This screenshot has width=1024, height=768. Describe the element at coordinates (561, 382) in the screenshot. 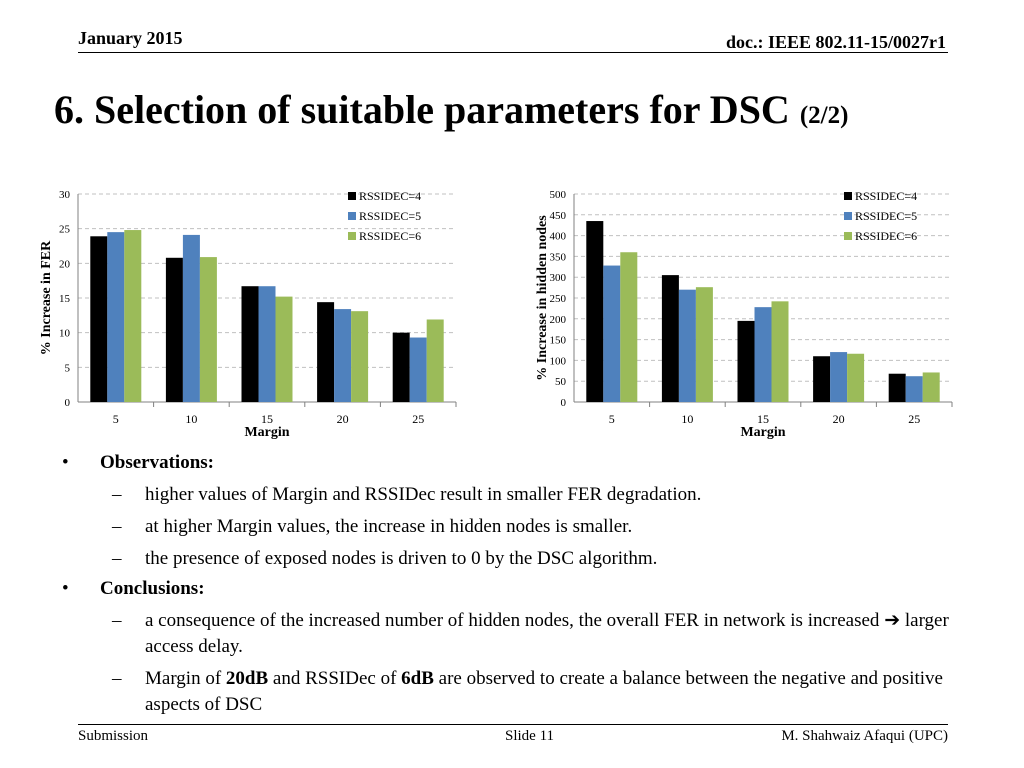

I see `hidden-chart-ytick-label: 50` at that location.